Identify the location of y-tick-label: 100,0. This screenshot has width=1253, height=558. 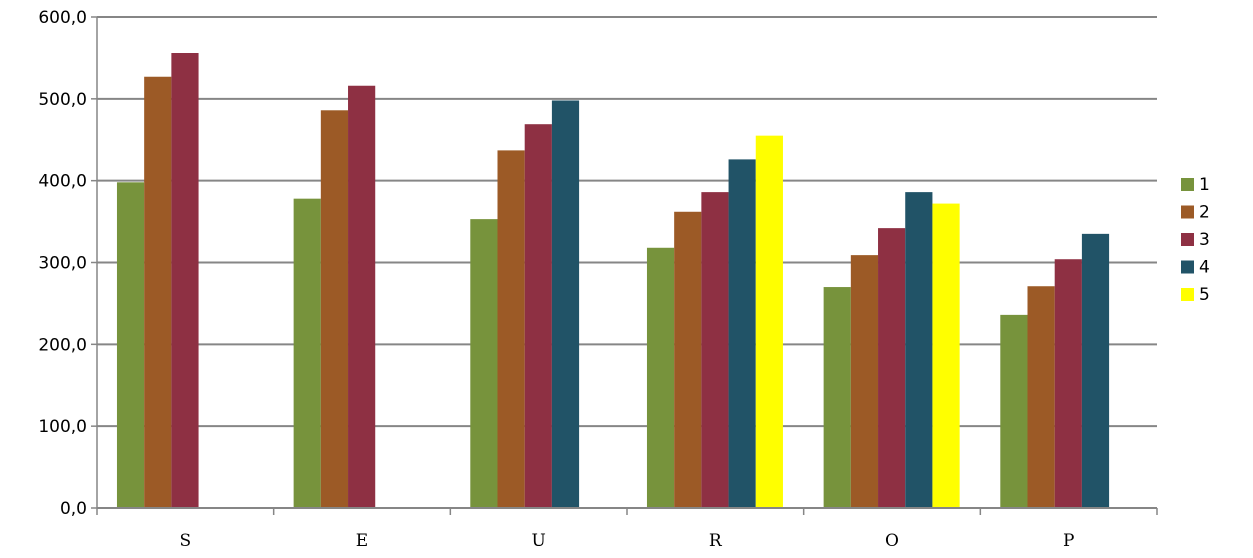
(62, 427).